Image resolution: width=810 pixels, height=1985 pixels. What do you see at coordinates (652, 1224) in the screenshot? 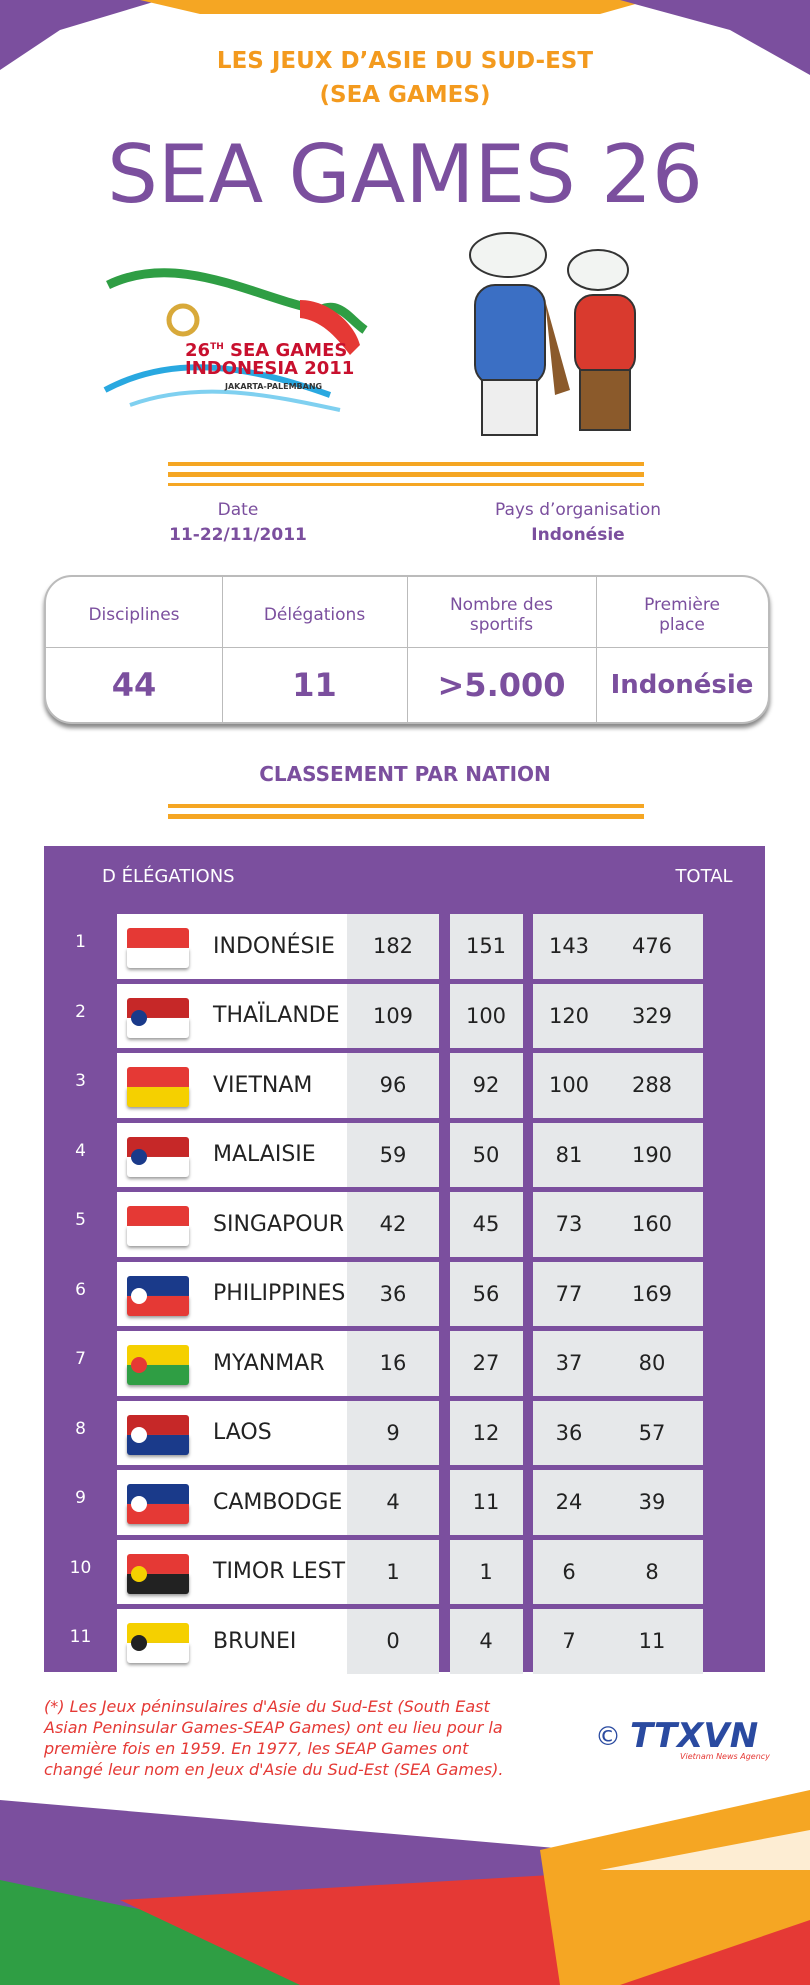
I see `medal-count: 160` at bounding box center [652, 1224].